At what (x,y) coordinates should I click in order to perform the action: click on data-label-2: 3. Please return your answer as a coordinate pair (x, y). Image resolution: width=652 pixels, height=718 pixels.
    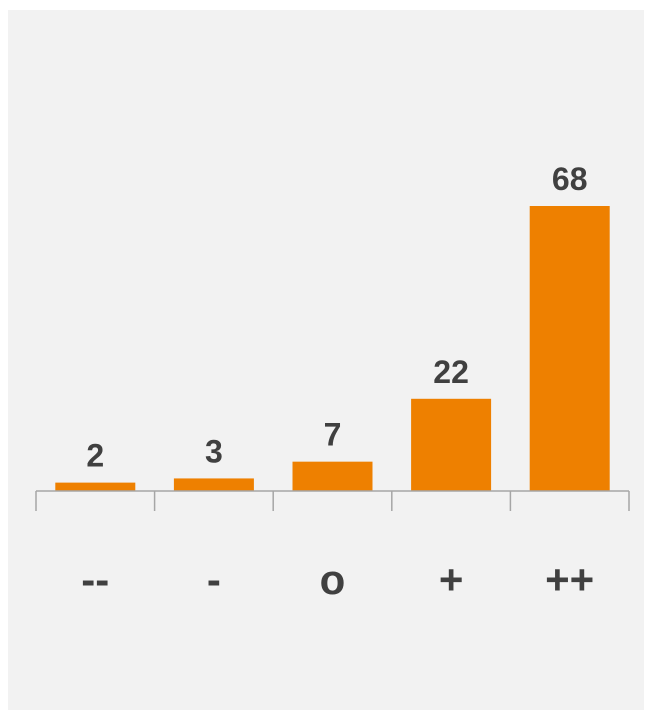
    Looking at the image, I should click on (214, 451).